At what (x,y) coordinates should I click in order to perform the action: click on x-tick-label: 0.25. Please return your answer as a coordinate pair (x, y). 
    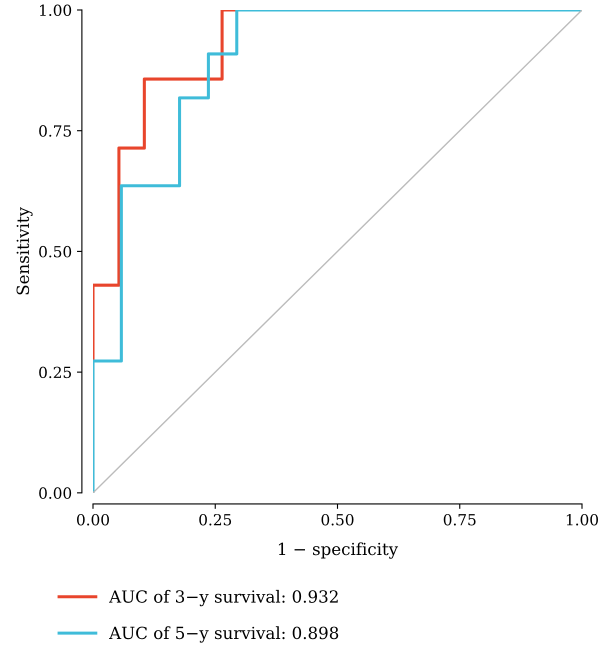
    Looking at the image, I should click on (215, 520).